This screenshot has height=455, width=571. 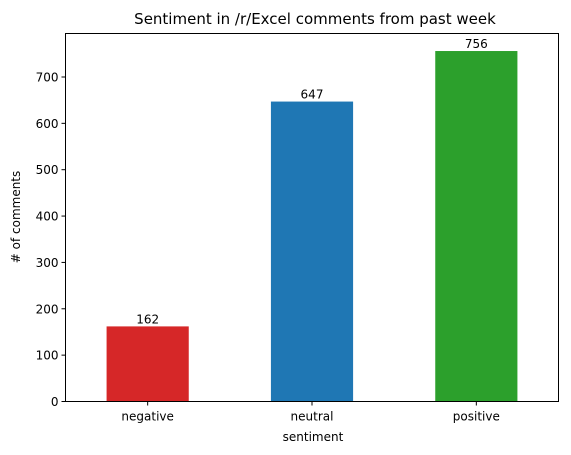 What do you see at coordinates (51, 239) in the screenshot?
I see `y-axis: 0 100 200 300 400 500 600 700` at bounding box center [51, 239].